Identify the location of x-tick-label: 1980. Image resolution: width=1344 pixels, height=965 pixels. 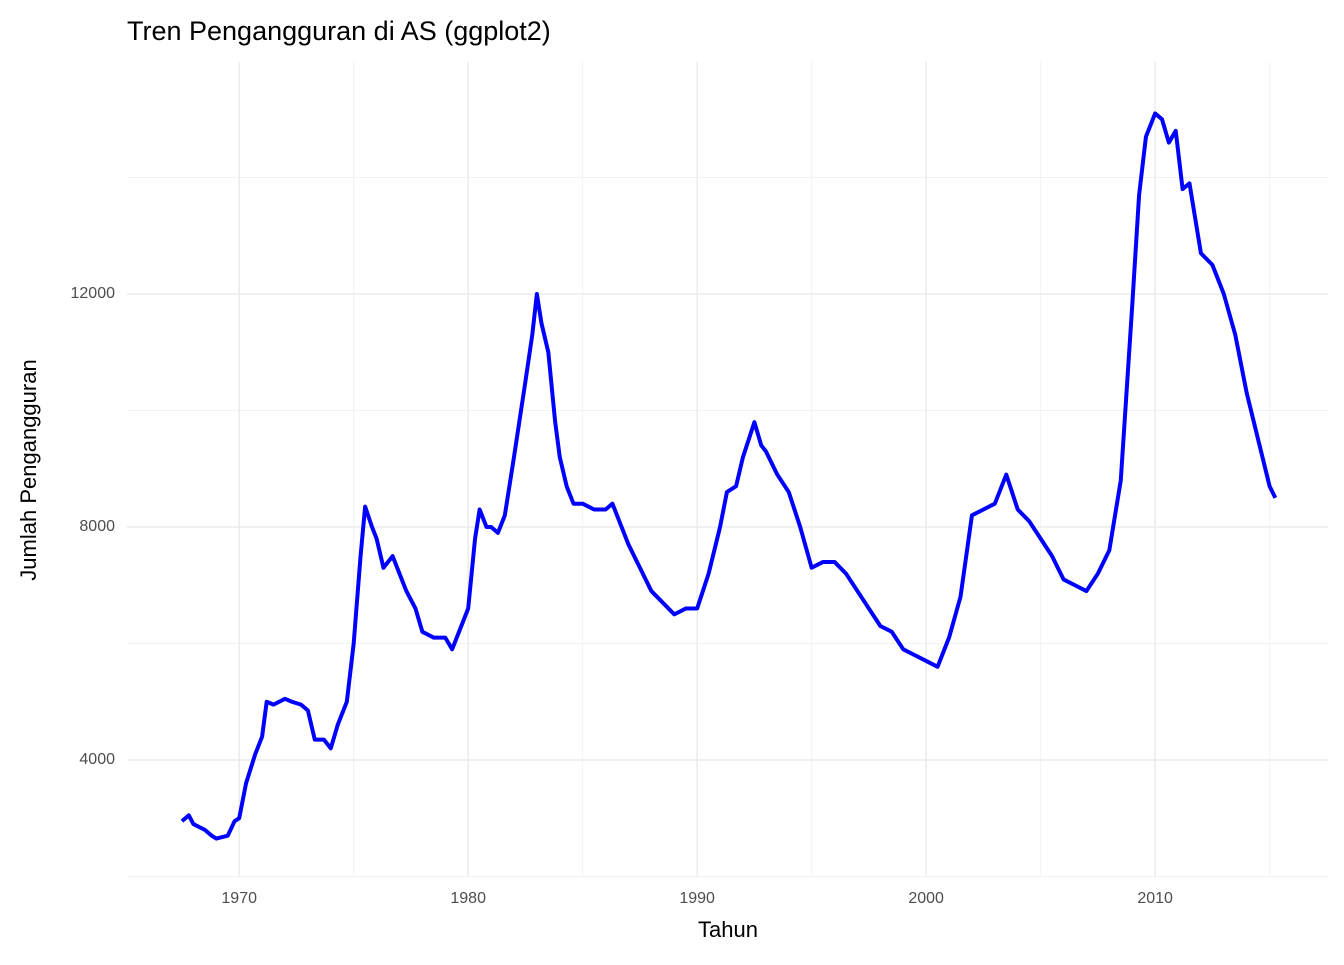
(468, 898).